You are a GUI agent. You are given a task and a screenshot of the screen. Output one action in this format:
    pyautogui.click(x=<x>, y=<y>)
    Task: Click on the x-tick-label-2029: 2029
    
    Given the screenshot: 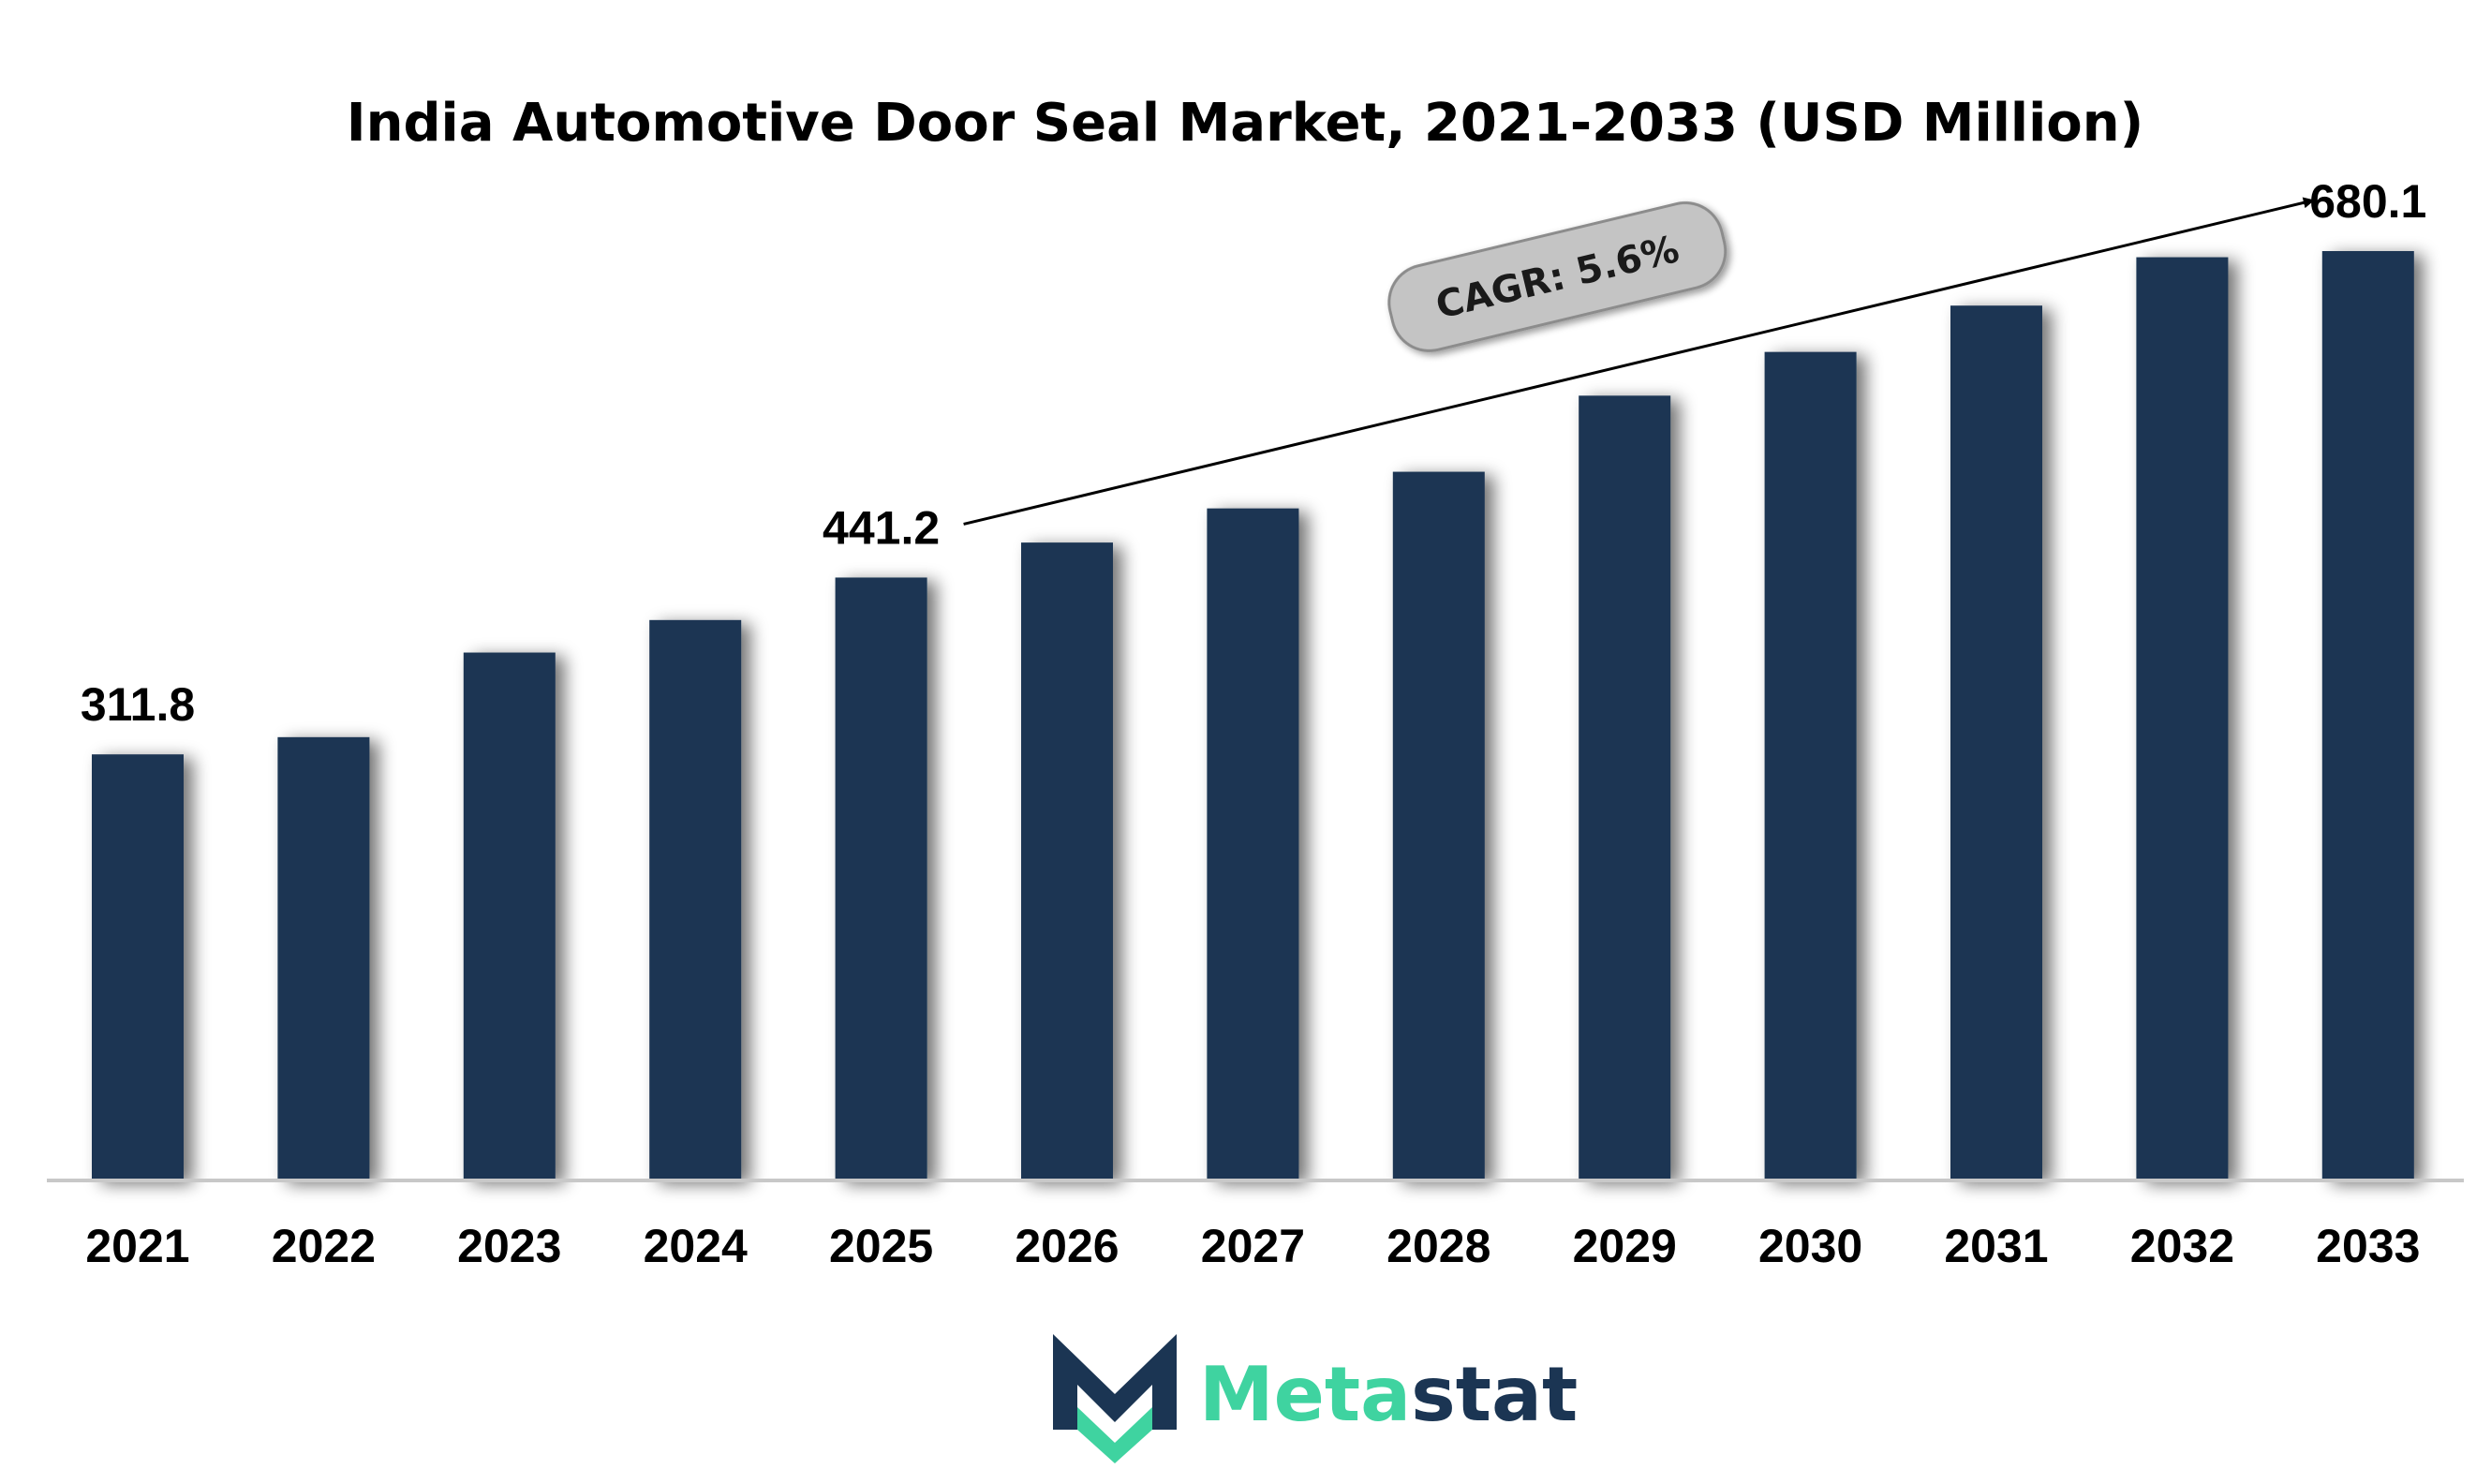 What is the action you would take?
    pyautogui.click(x=1625, y=1246)
    